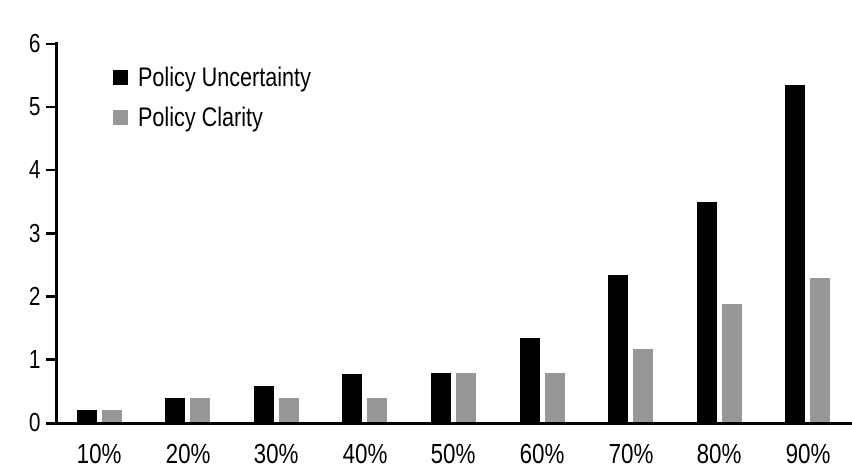 The width and height of the screenshot is (852, 475). What do you see at coordinates (20, 422) in the screenshot?
I see `y-tick-label-0: 0` at bounding box center [20, 422].